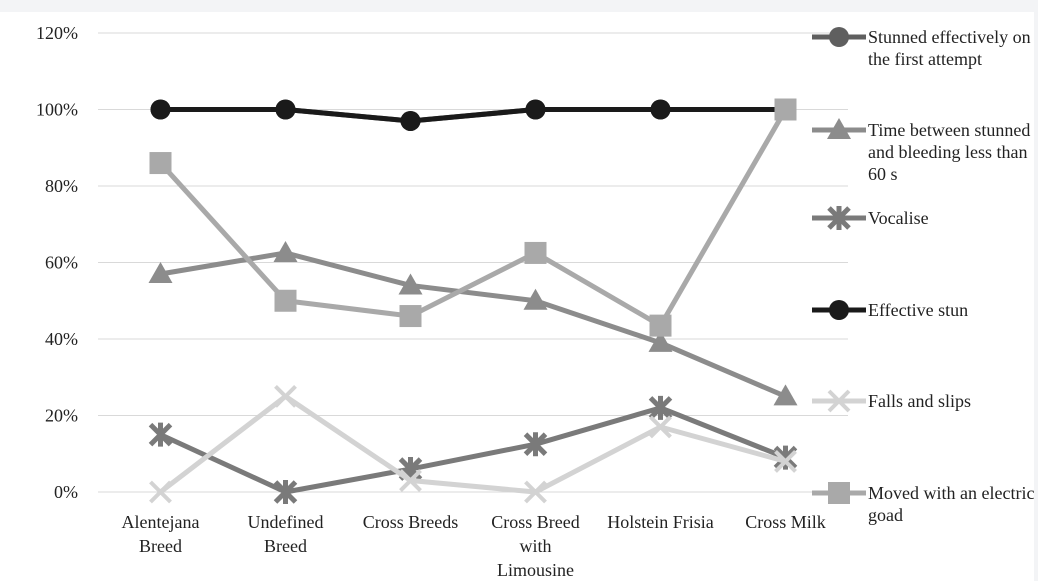 The height and width of the screenshot is (581, 1038). I want to click on x-tick-label: Cross Breeds, so click(411, 522).